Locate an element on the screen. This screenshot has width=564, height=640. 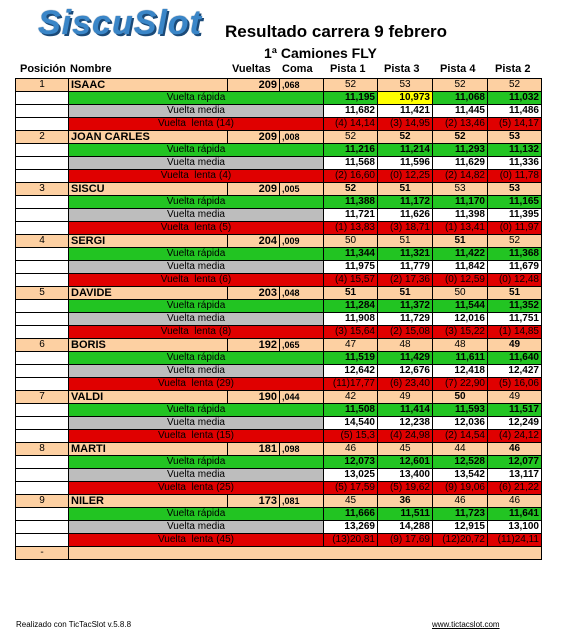
slow-lap-label: Vuelta lenta (14) is located at coordinates (196, 124).